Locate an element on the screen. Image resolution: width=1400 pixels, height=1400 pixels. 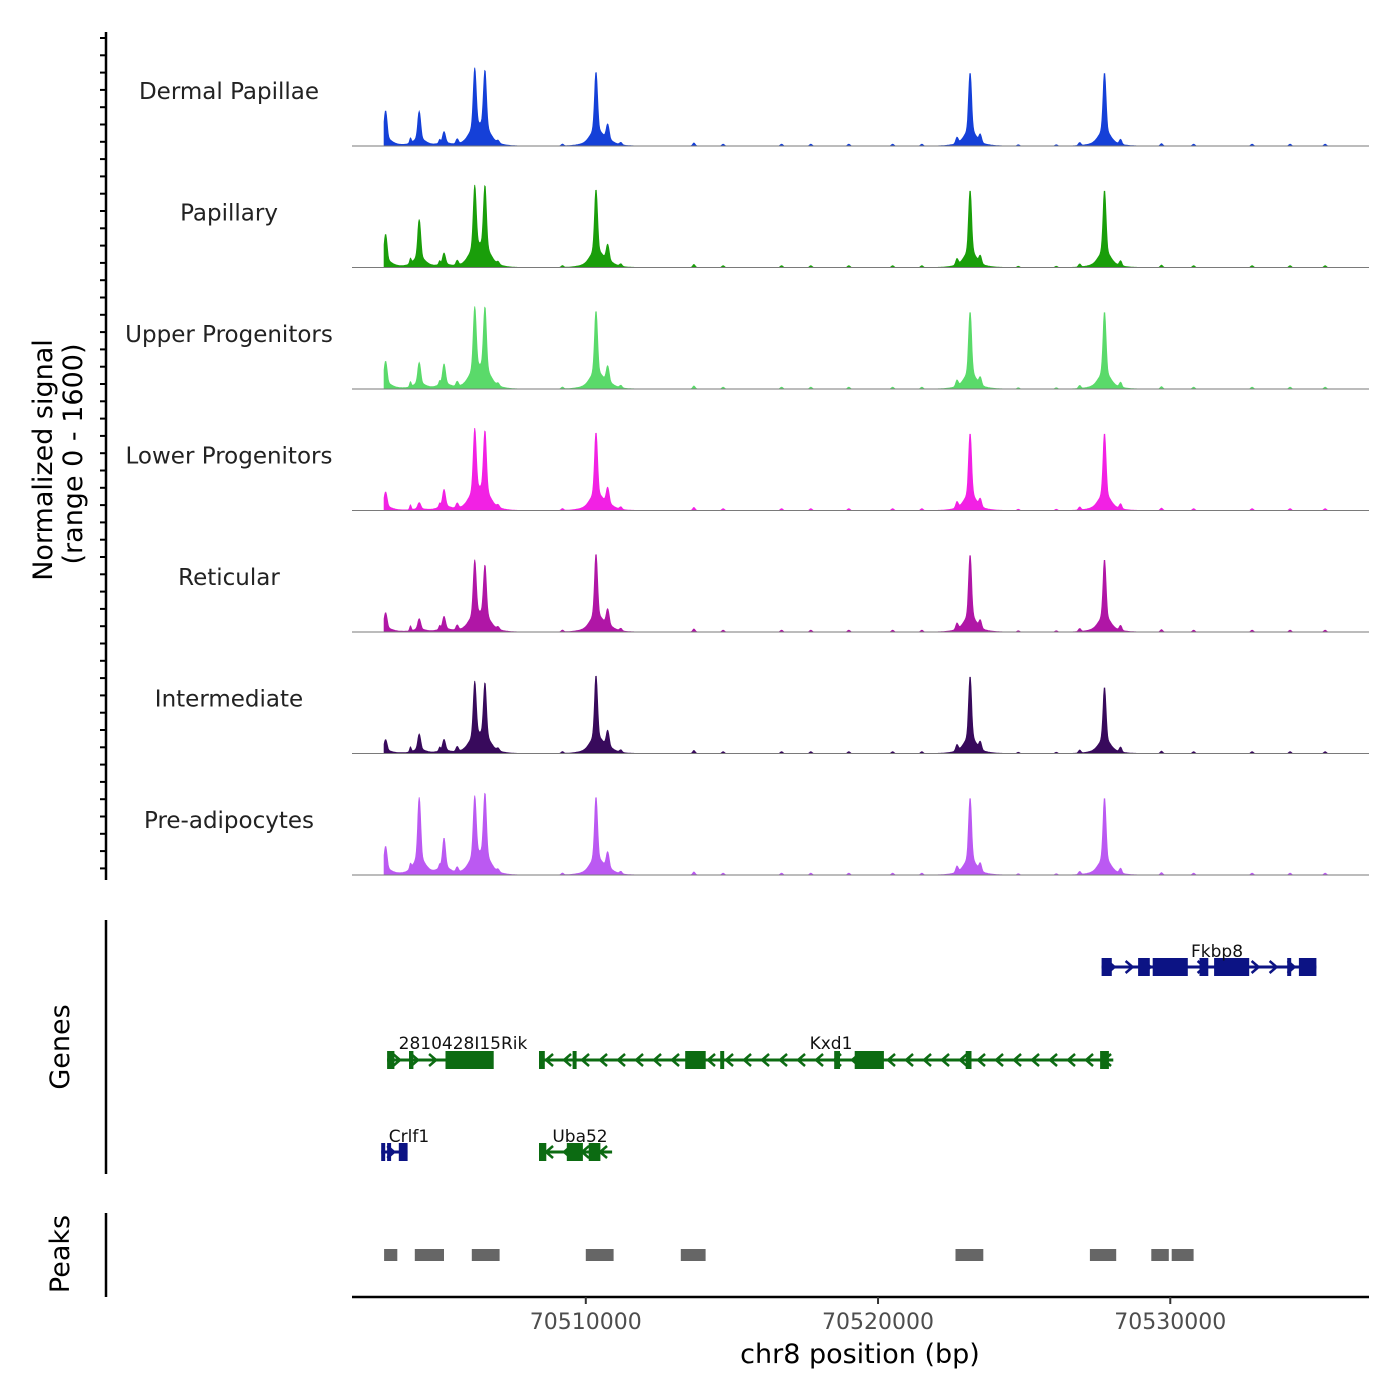
track-label: Lower Progenitors is located at coordinates (229, 457).